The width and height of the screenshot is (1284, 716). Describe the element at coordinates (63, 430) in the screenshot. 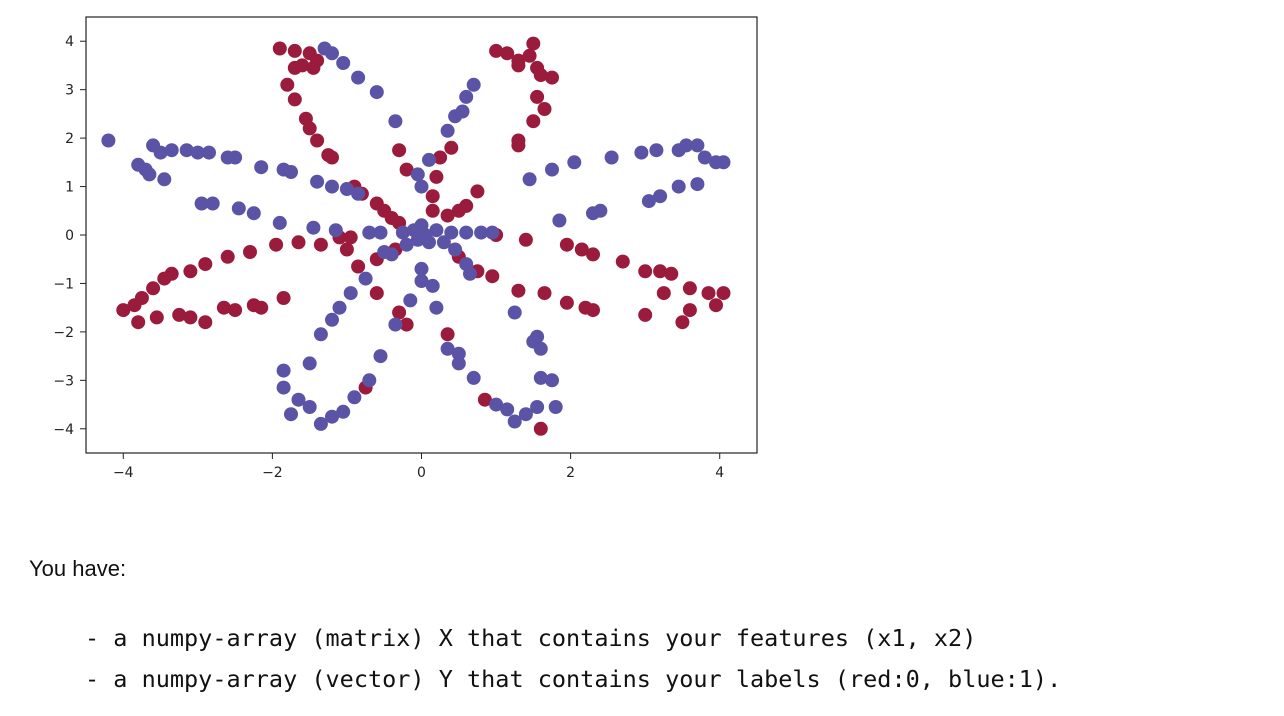

I see `y-tick-label: −4` at that location.